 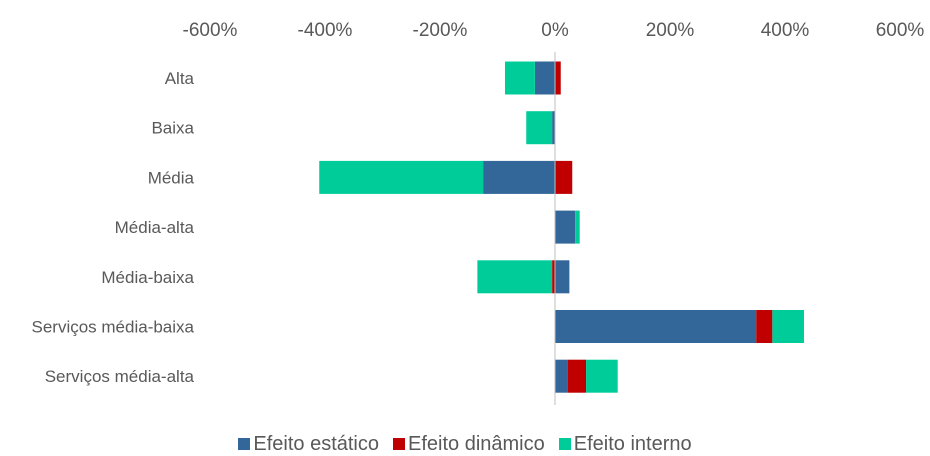 I want to click on x-tick-label: -200%, so click(x=440, y=30).